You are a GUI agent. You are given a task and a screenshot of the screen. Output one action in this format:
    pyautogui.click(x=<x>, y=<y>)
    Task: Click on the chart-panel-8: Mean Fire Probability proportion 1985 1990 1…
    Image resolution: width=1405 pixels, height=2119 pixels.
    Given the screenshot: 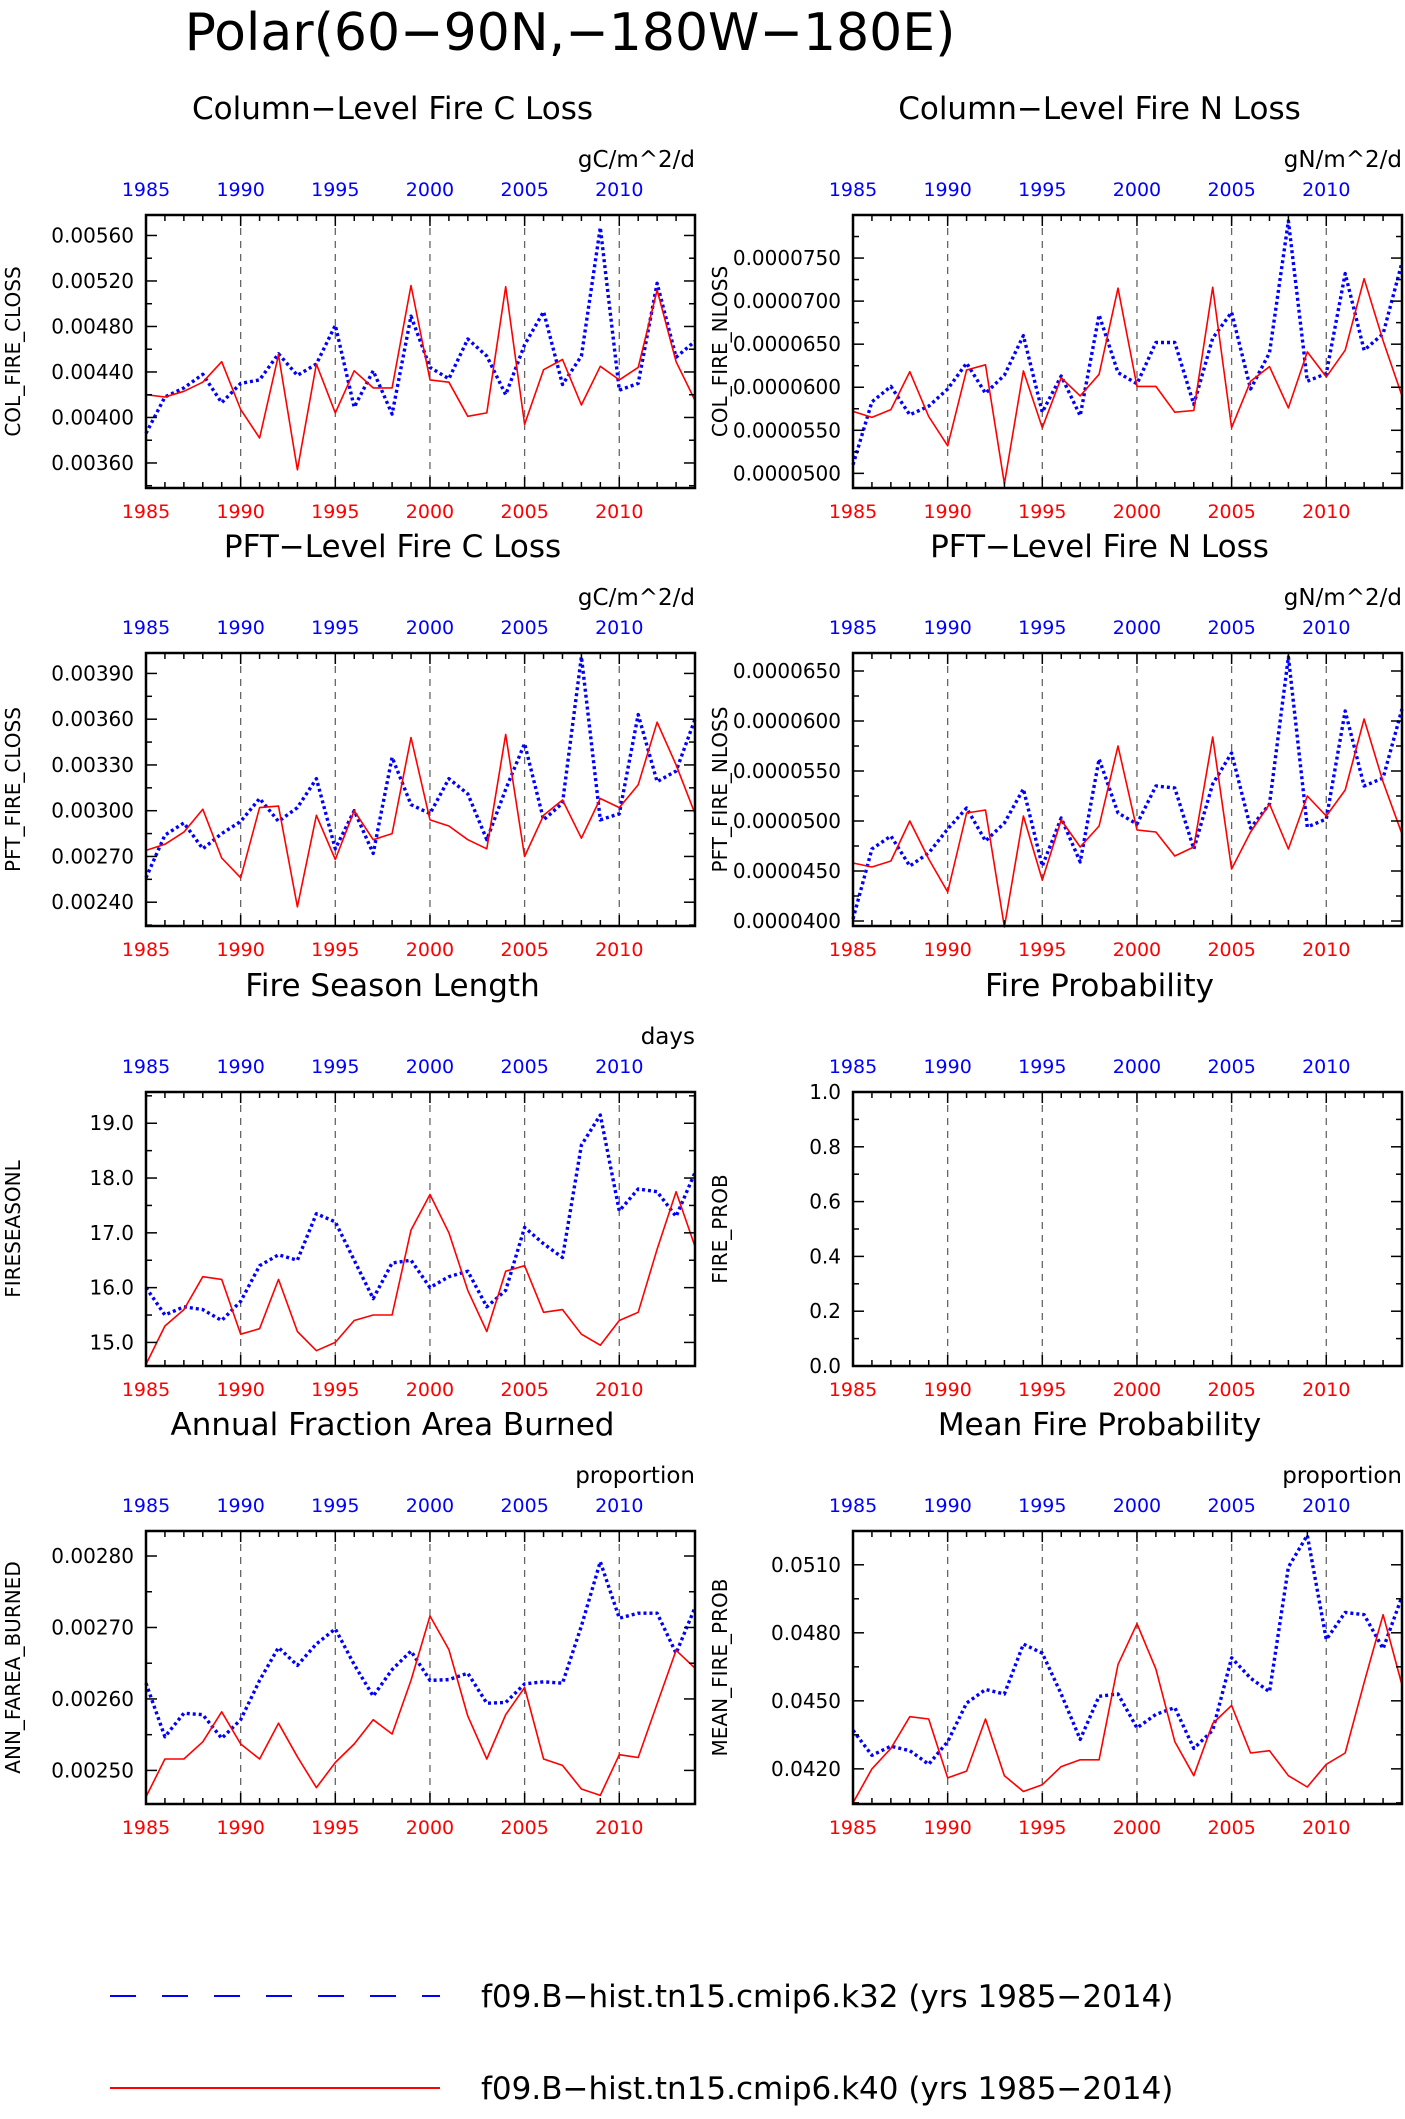 What is the action you would take?
    pyautogui.click(x=1056, y=1623)
    